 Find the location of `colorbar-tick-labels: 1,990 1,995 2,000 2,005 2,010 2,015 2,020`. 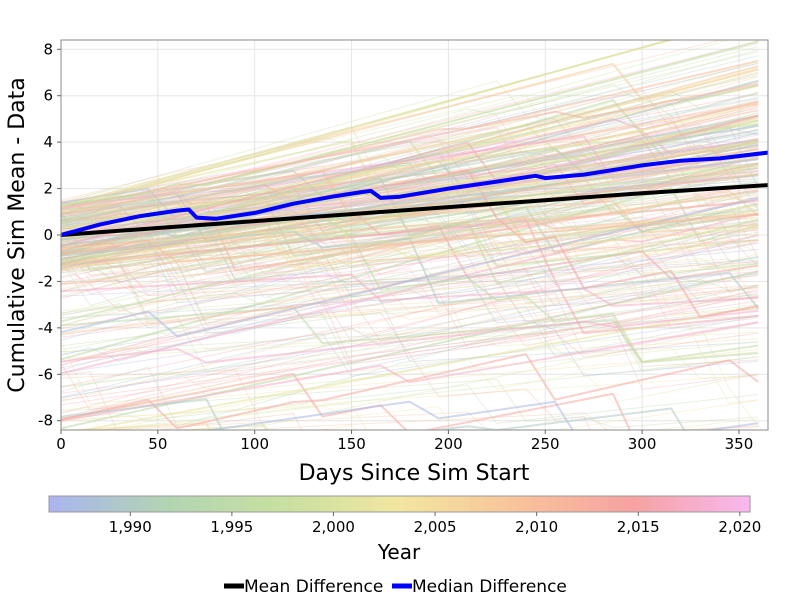

colorbar-tick-labels: 1,990 1,995 2,000 2,005 2,010 2,015 2,020 is located at coordinates (435, 524).